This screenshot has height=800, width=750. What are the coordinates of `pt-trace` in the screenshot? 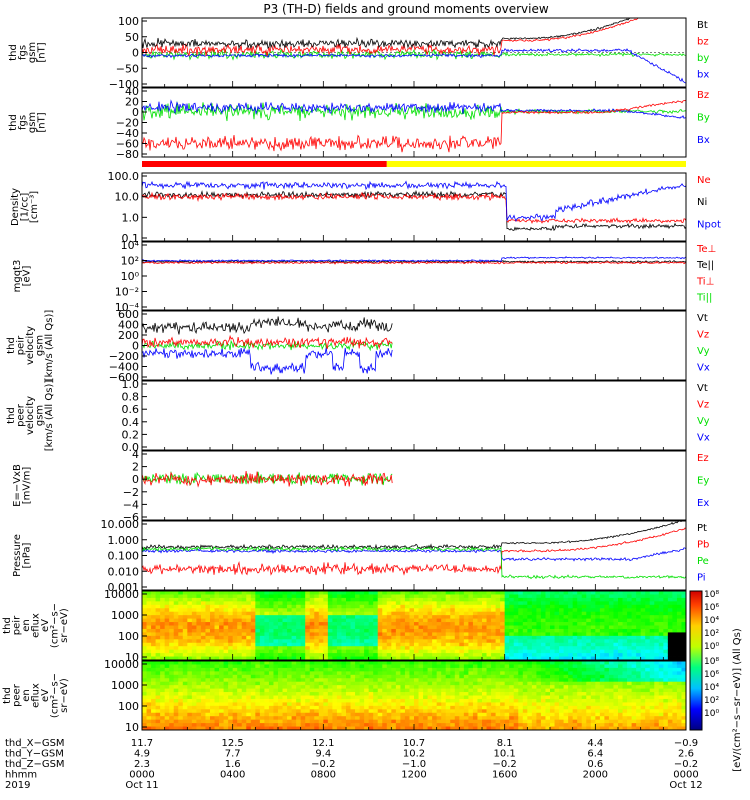 It's located at (414, 536).